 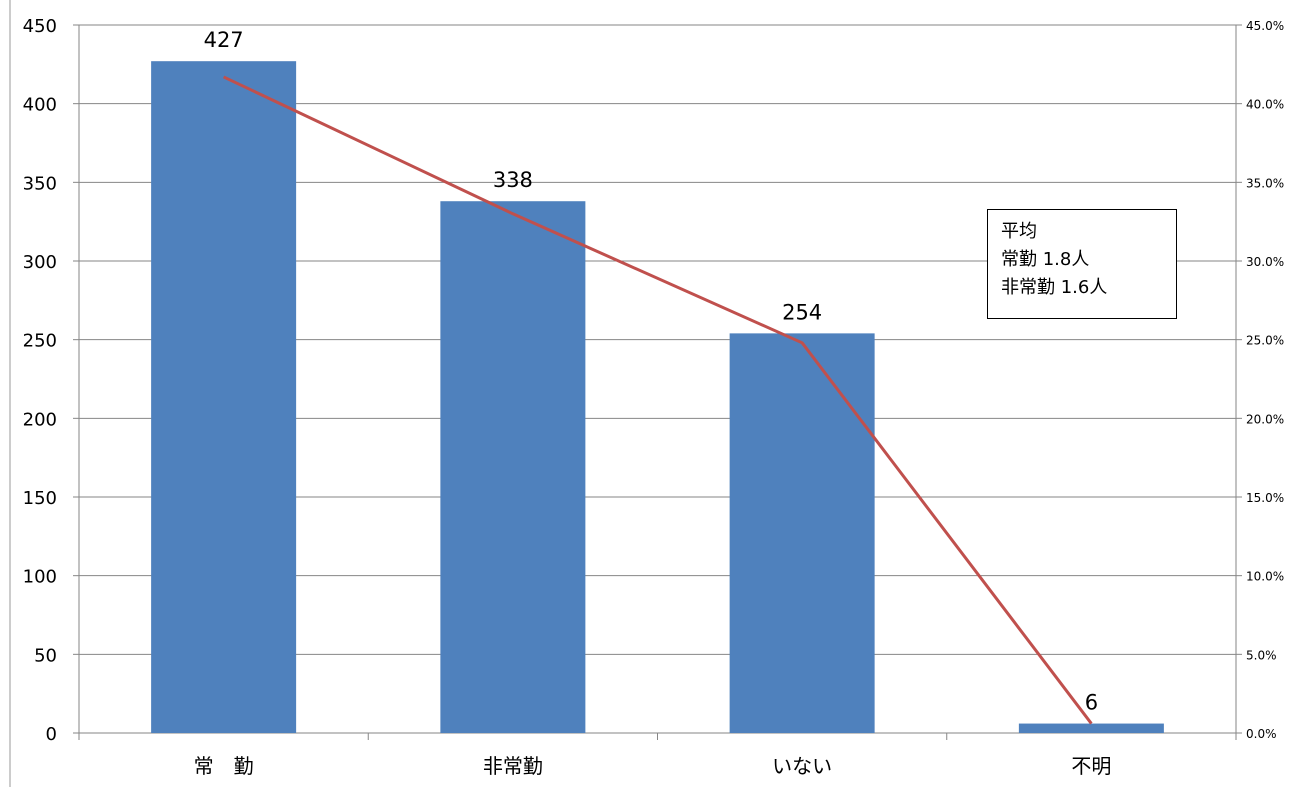 What do you see at coordinates (1054, 287) in the screenshot?
I see `note-parttime-average: 非常勤 1.6人` at bounding box center [1054, 287].